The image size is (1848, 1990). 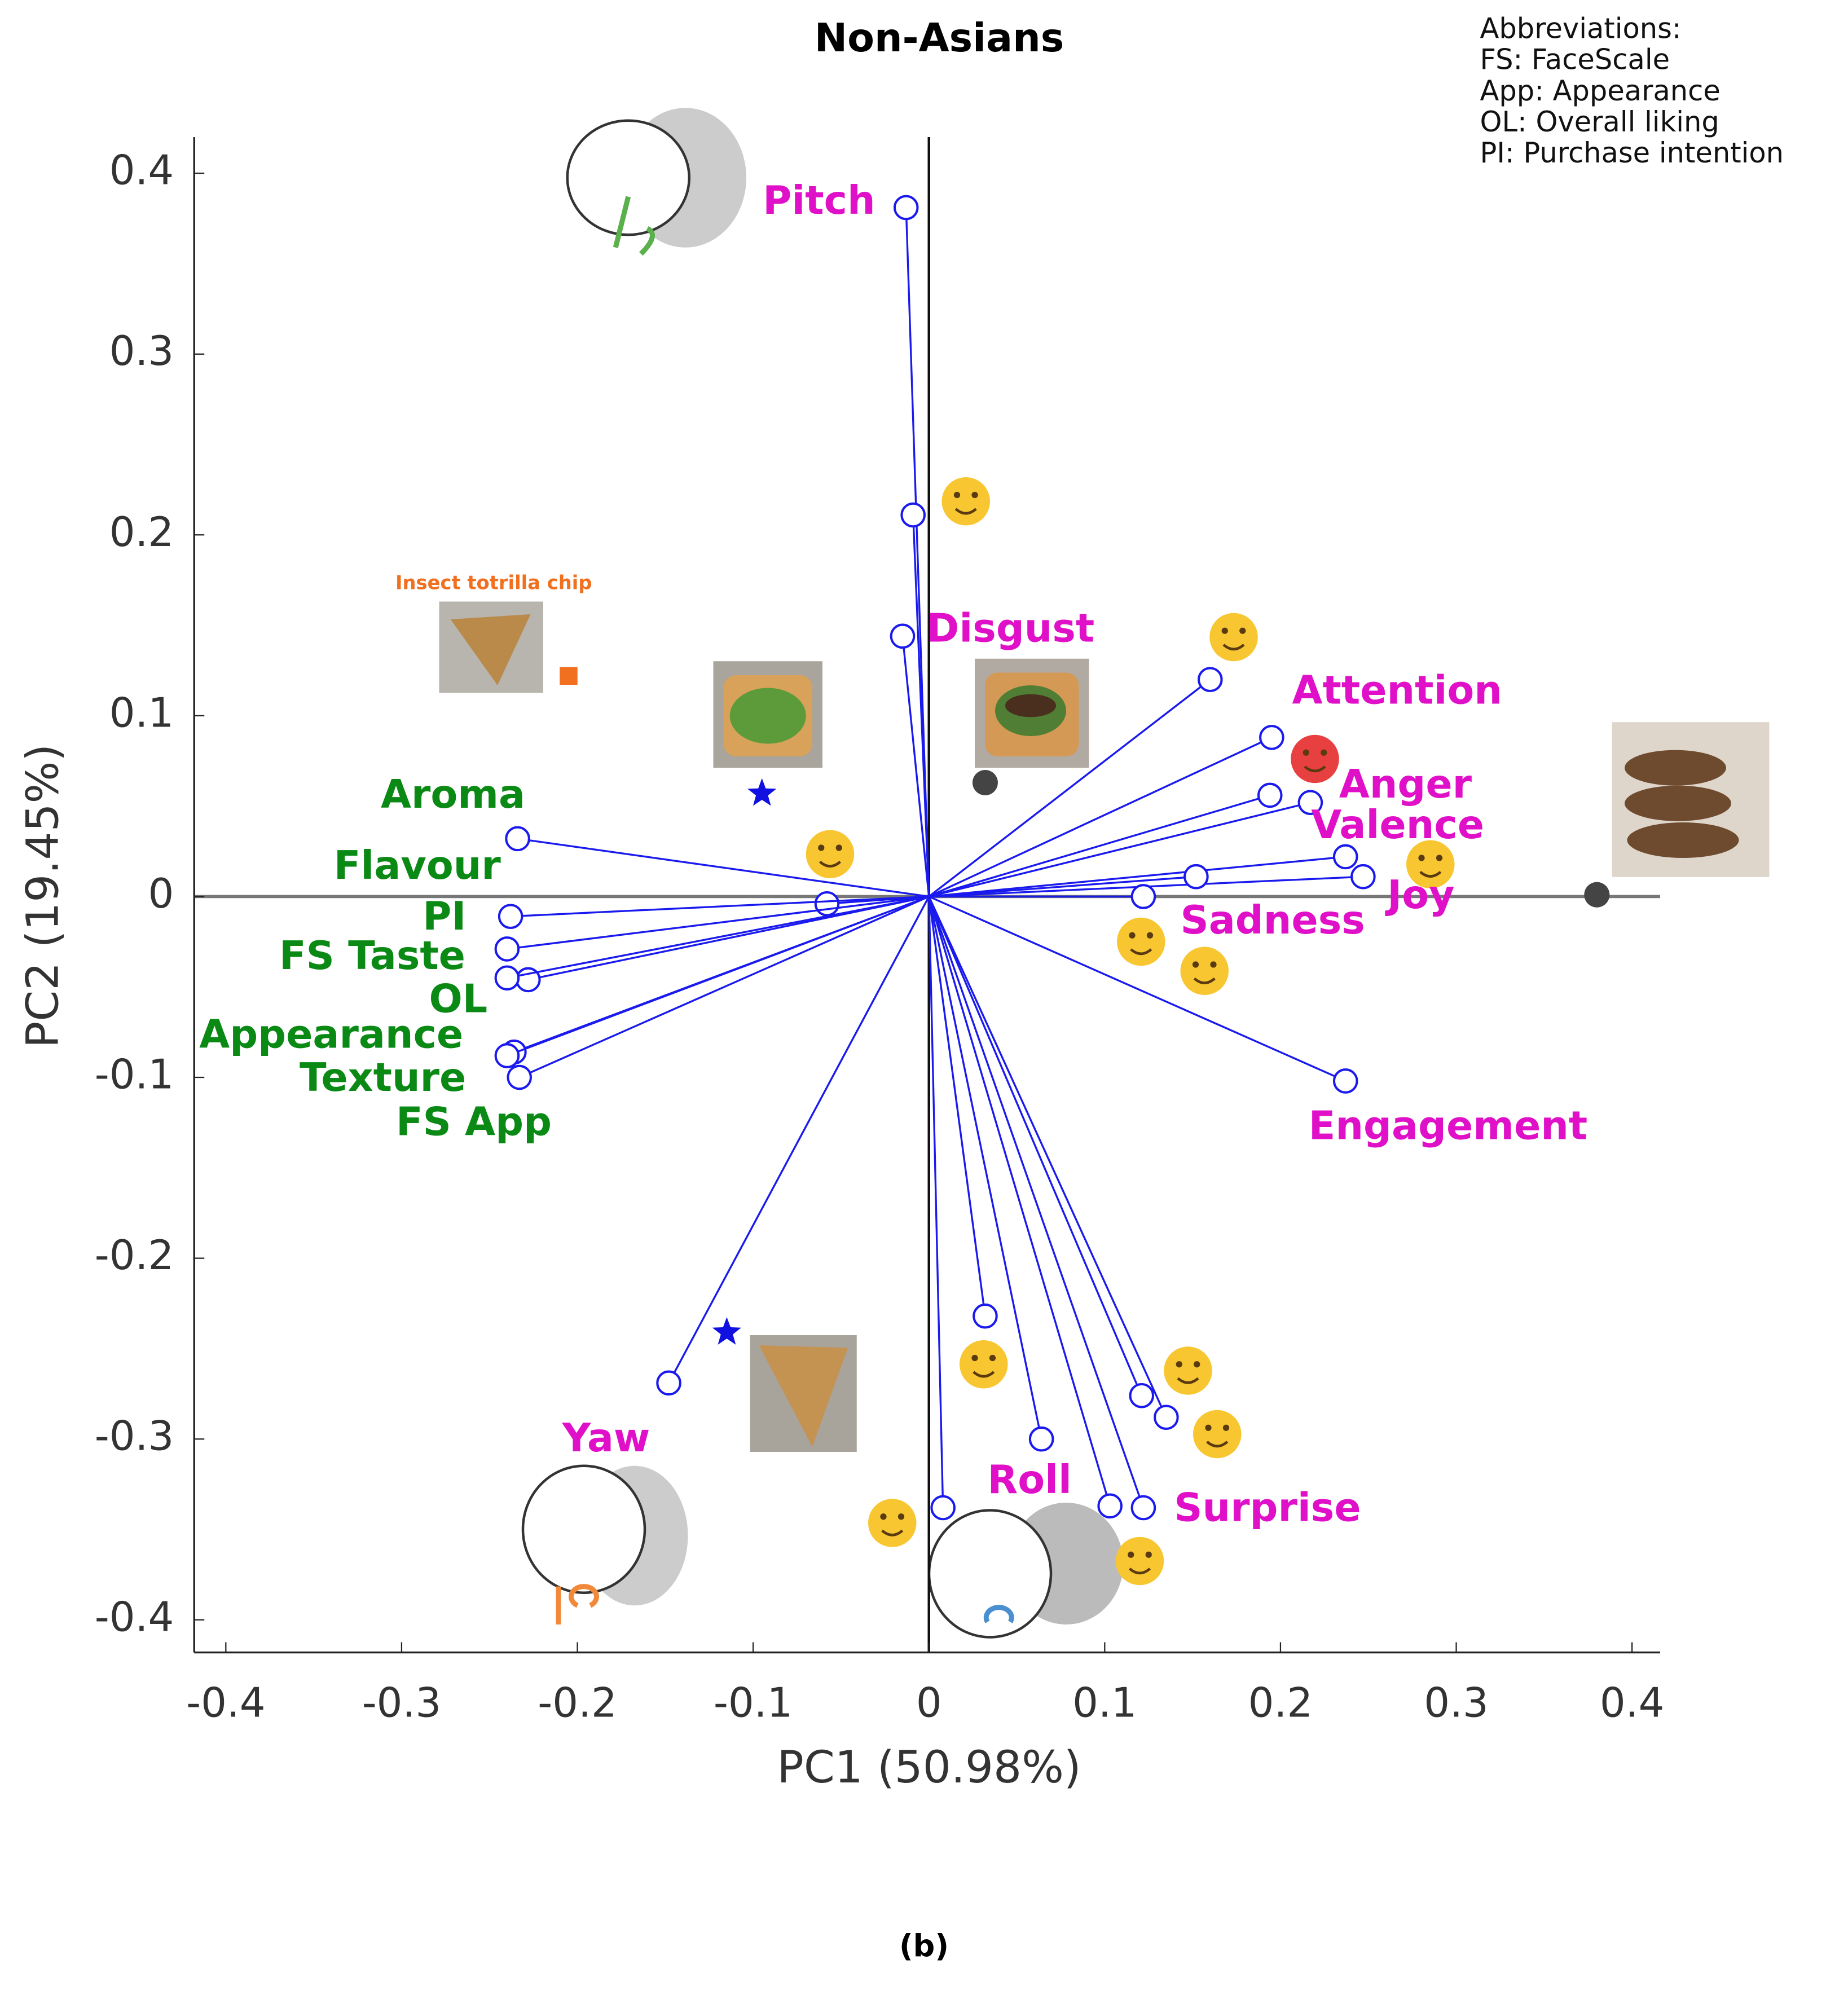 I want to click on x-tick-label: -0.2, so click(x=577, y=1703).